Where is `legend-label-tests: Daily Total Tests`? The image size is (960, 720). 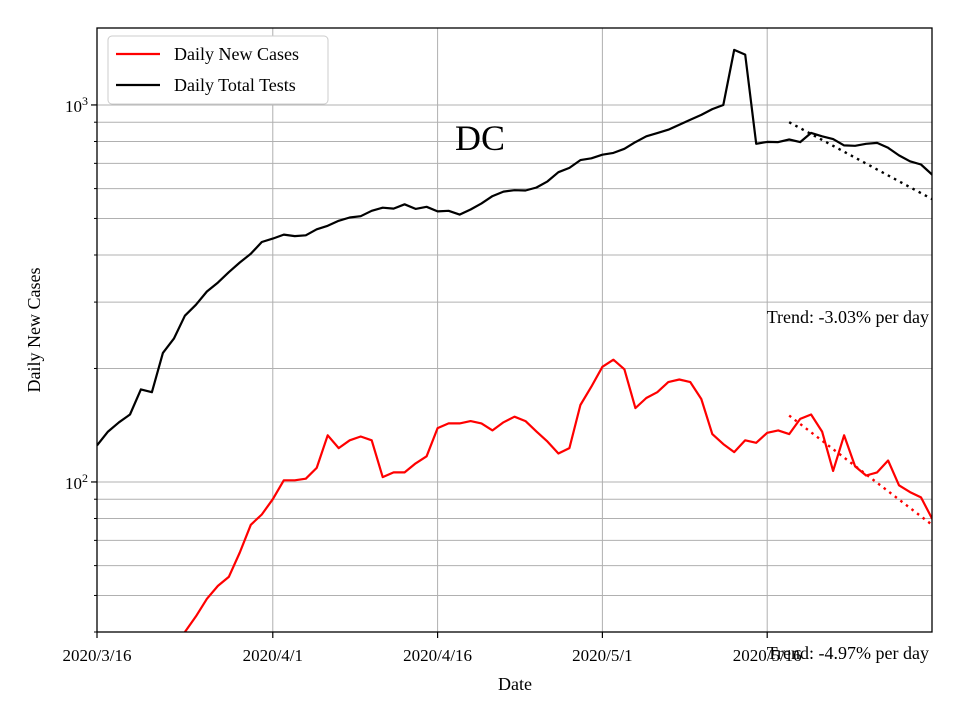 legend-label-tests: Daily Total Tests is located at coordinates (235, 85).